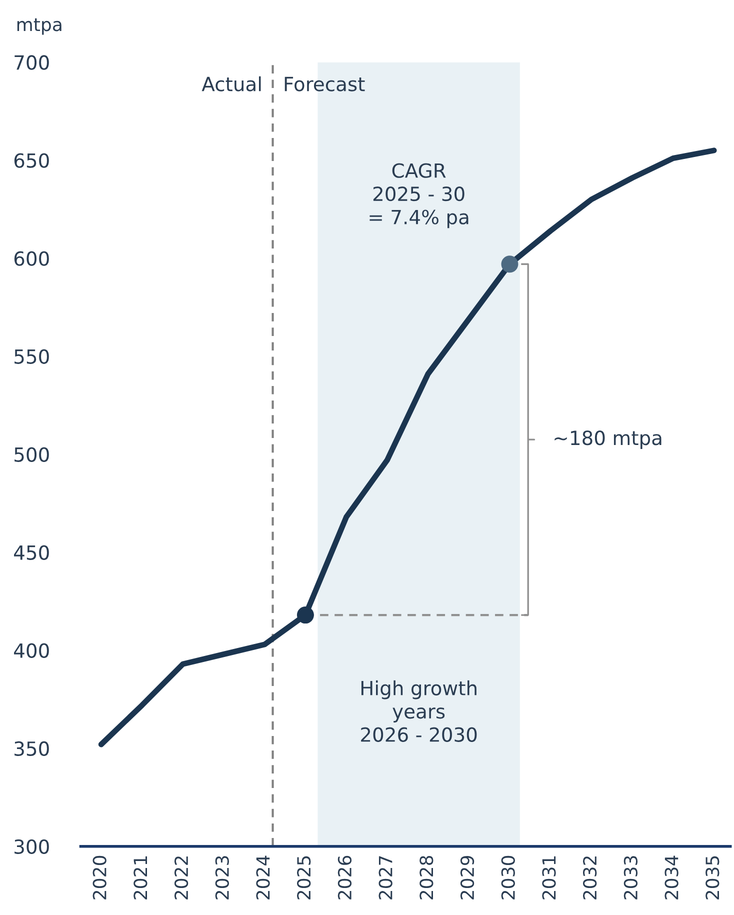  I want to click on x-tick-label: 2022, so click(181, 878).